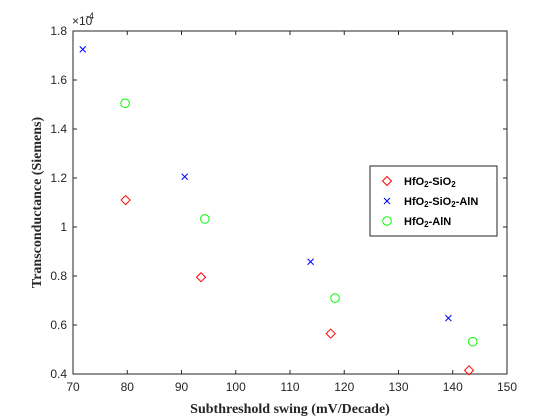 The width and height of the screenshot is (560, 420). I want to click on legend-box, so click(433, 201).